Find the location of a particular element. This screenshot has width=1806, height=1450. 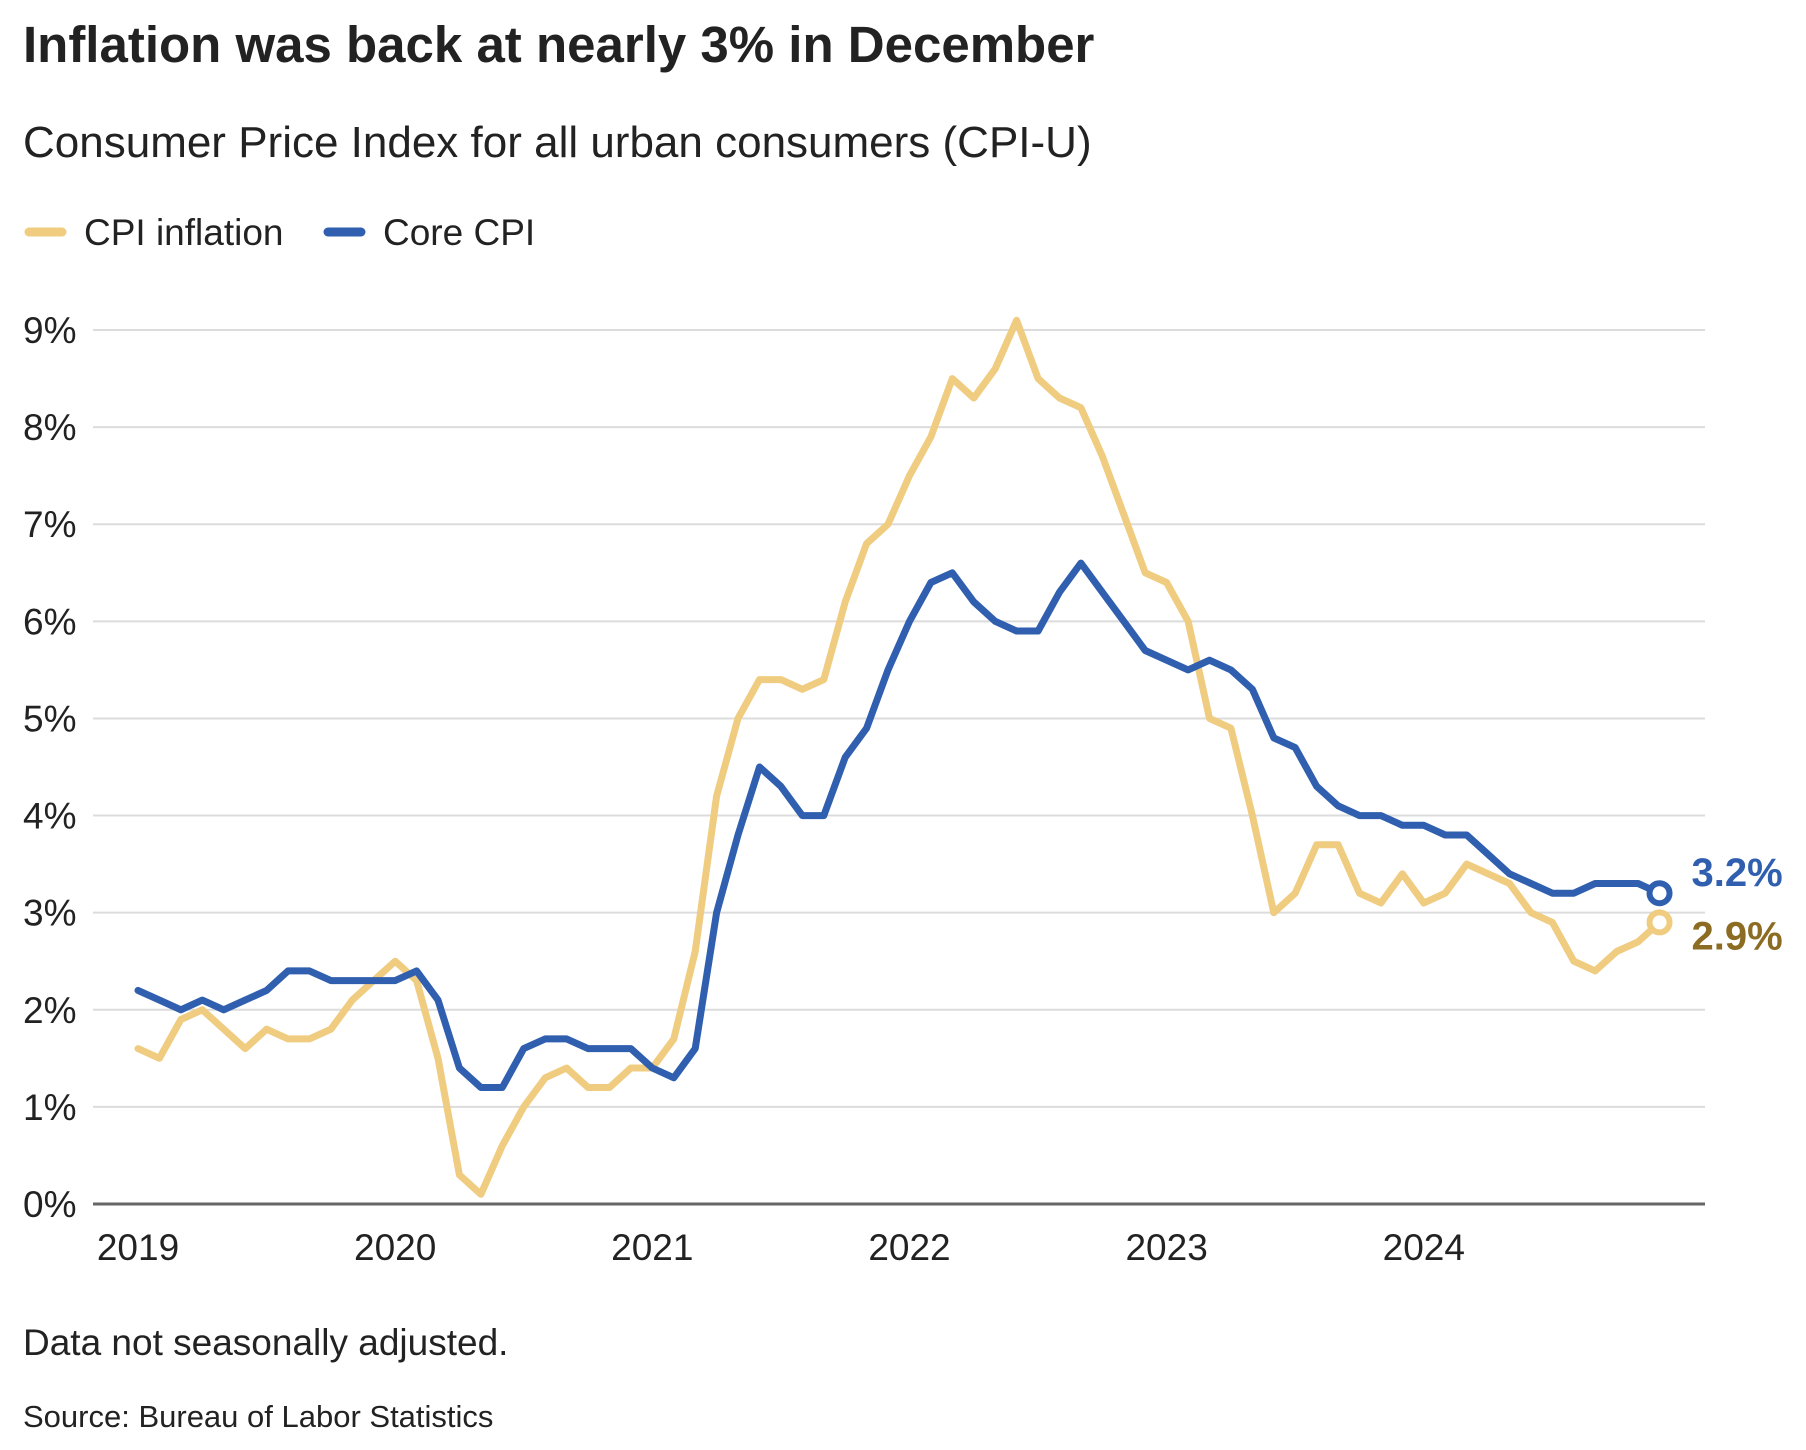

y-tick-label: 3% is located at coordinates (49, 913).